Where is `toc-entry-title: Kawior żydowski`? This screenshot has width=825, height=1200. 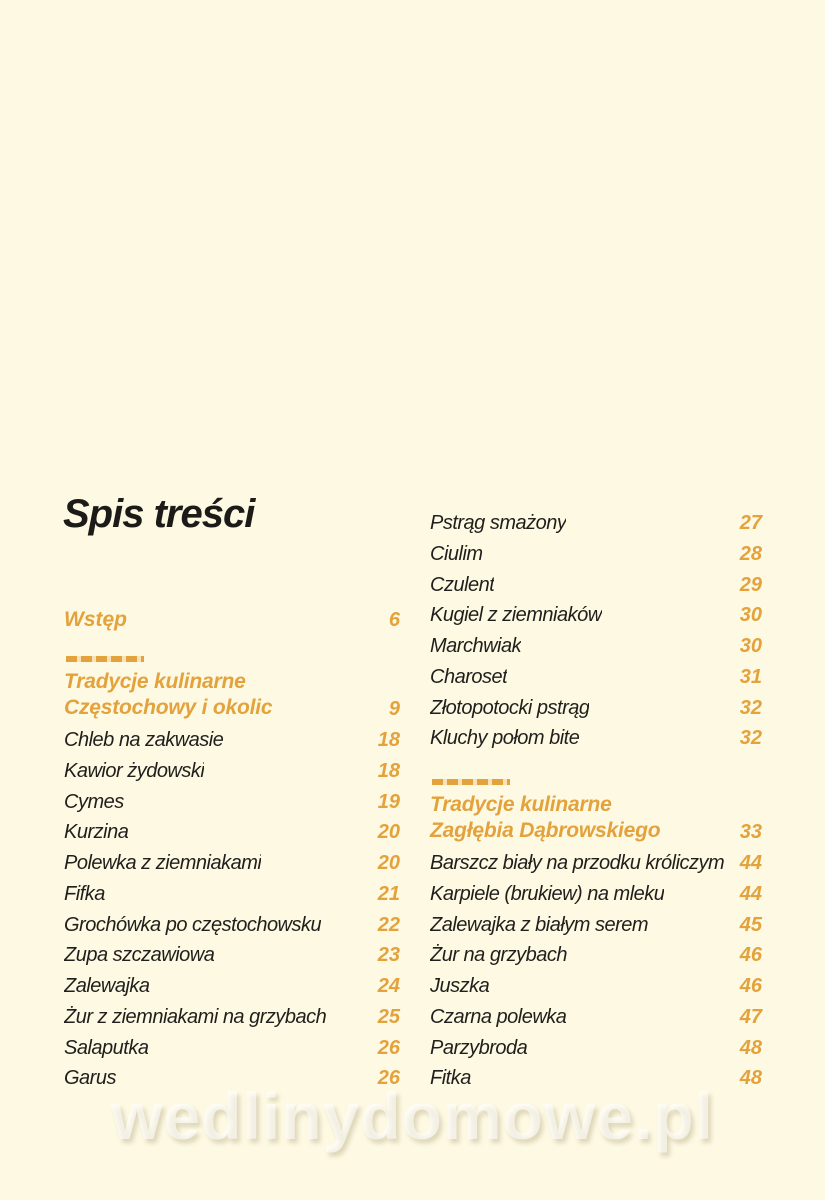 toc-entry-title: Kawior żydowski is located at coordinates (134, 770).